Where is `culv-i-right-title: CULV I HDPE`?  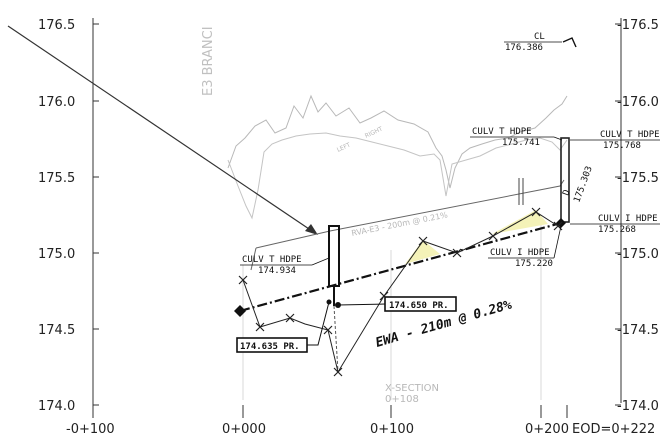
culv-i-right-title: CULV I HDPE is located at coordinates (628, 219).